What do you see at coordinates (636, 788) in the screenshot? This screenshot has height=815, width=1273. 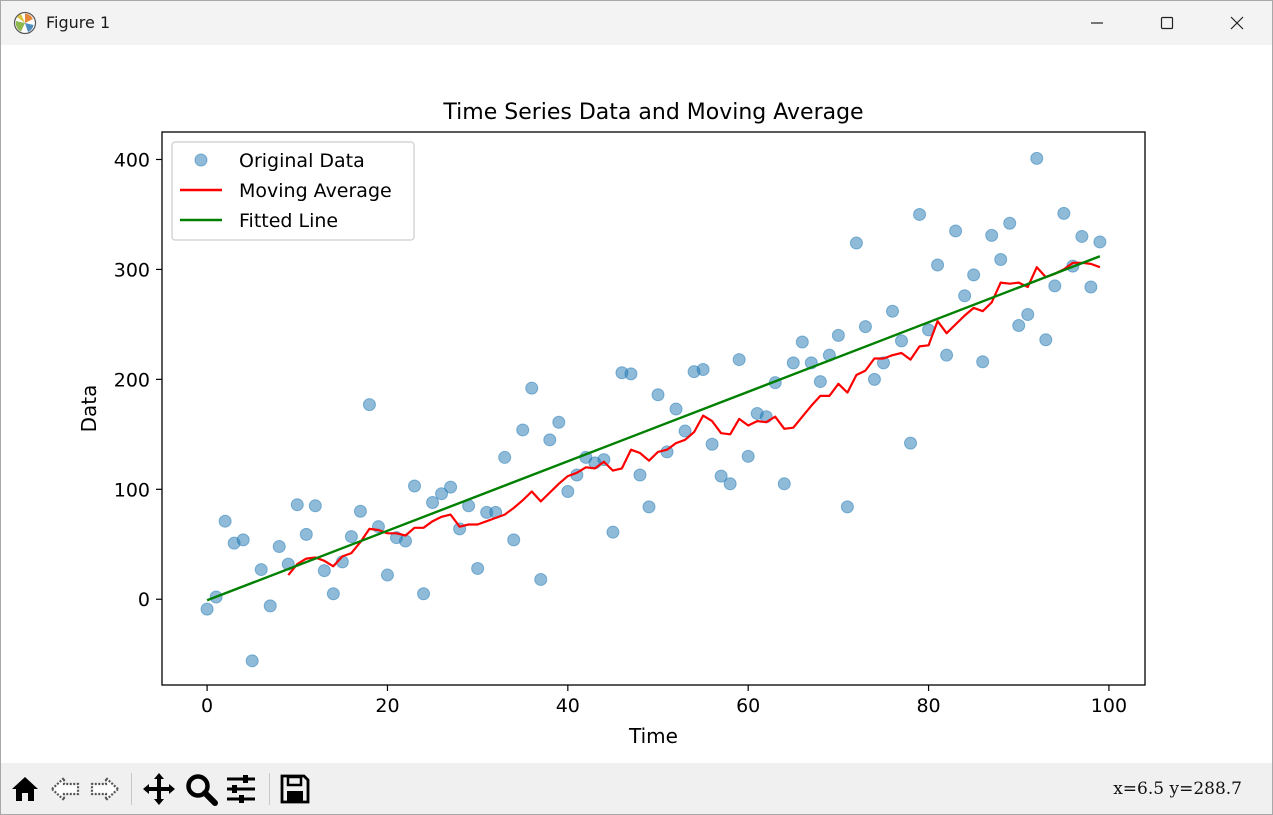 I see `navigation-toolbar: x=6.5 y=288.7` at bounding box center [636, 788].